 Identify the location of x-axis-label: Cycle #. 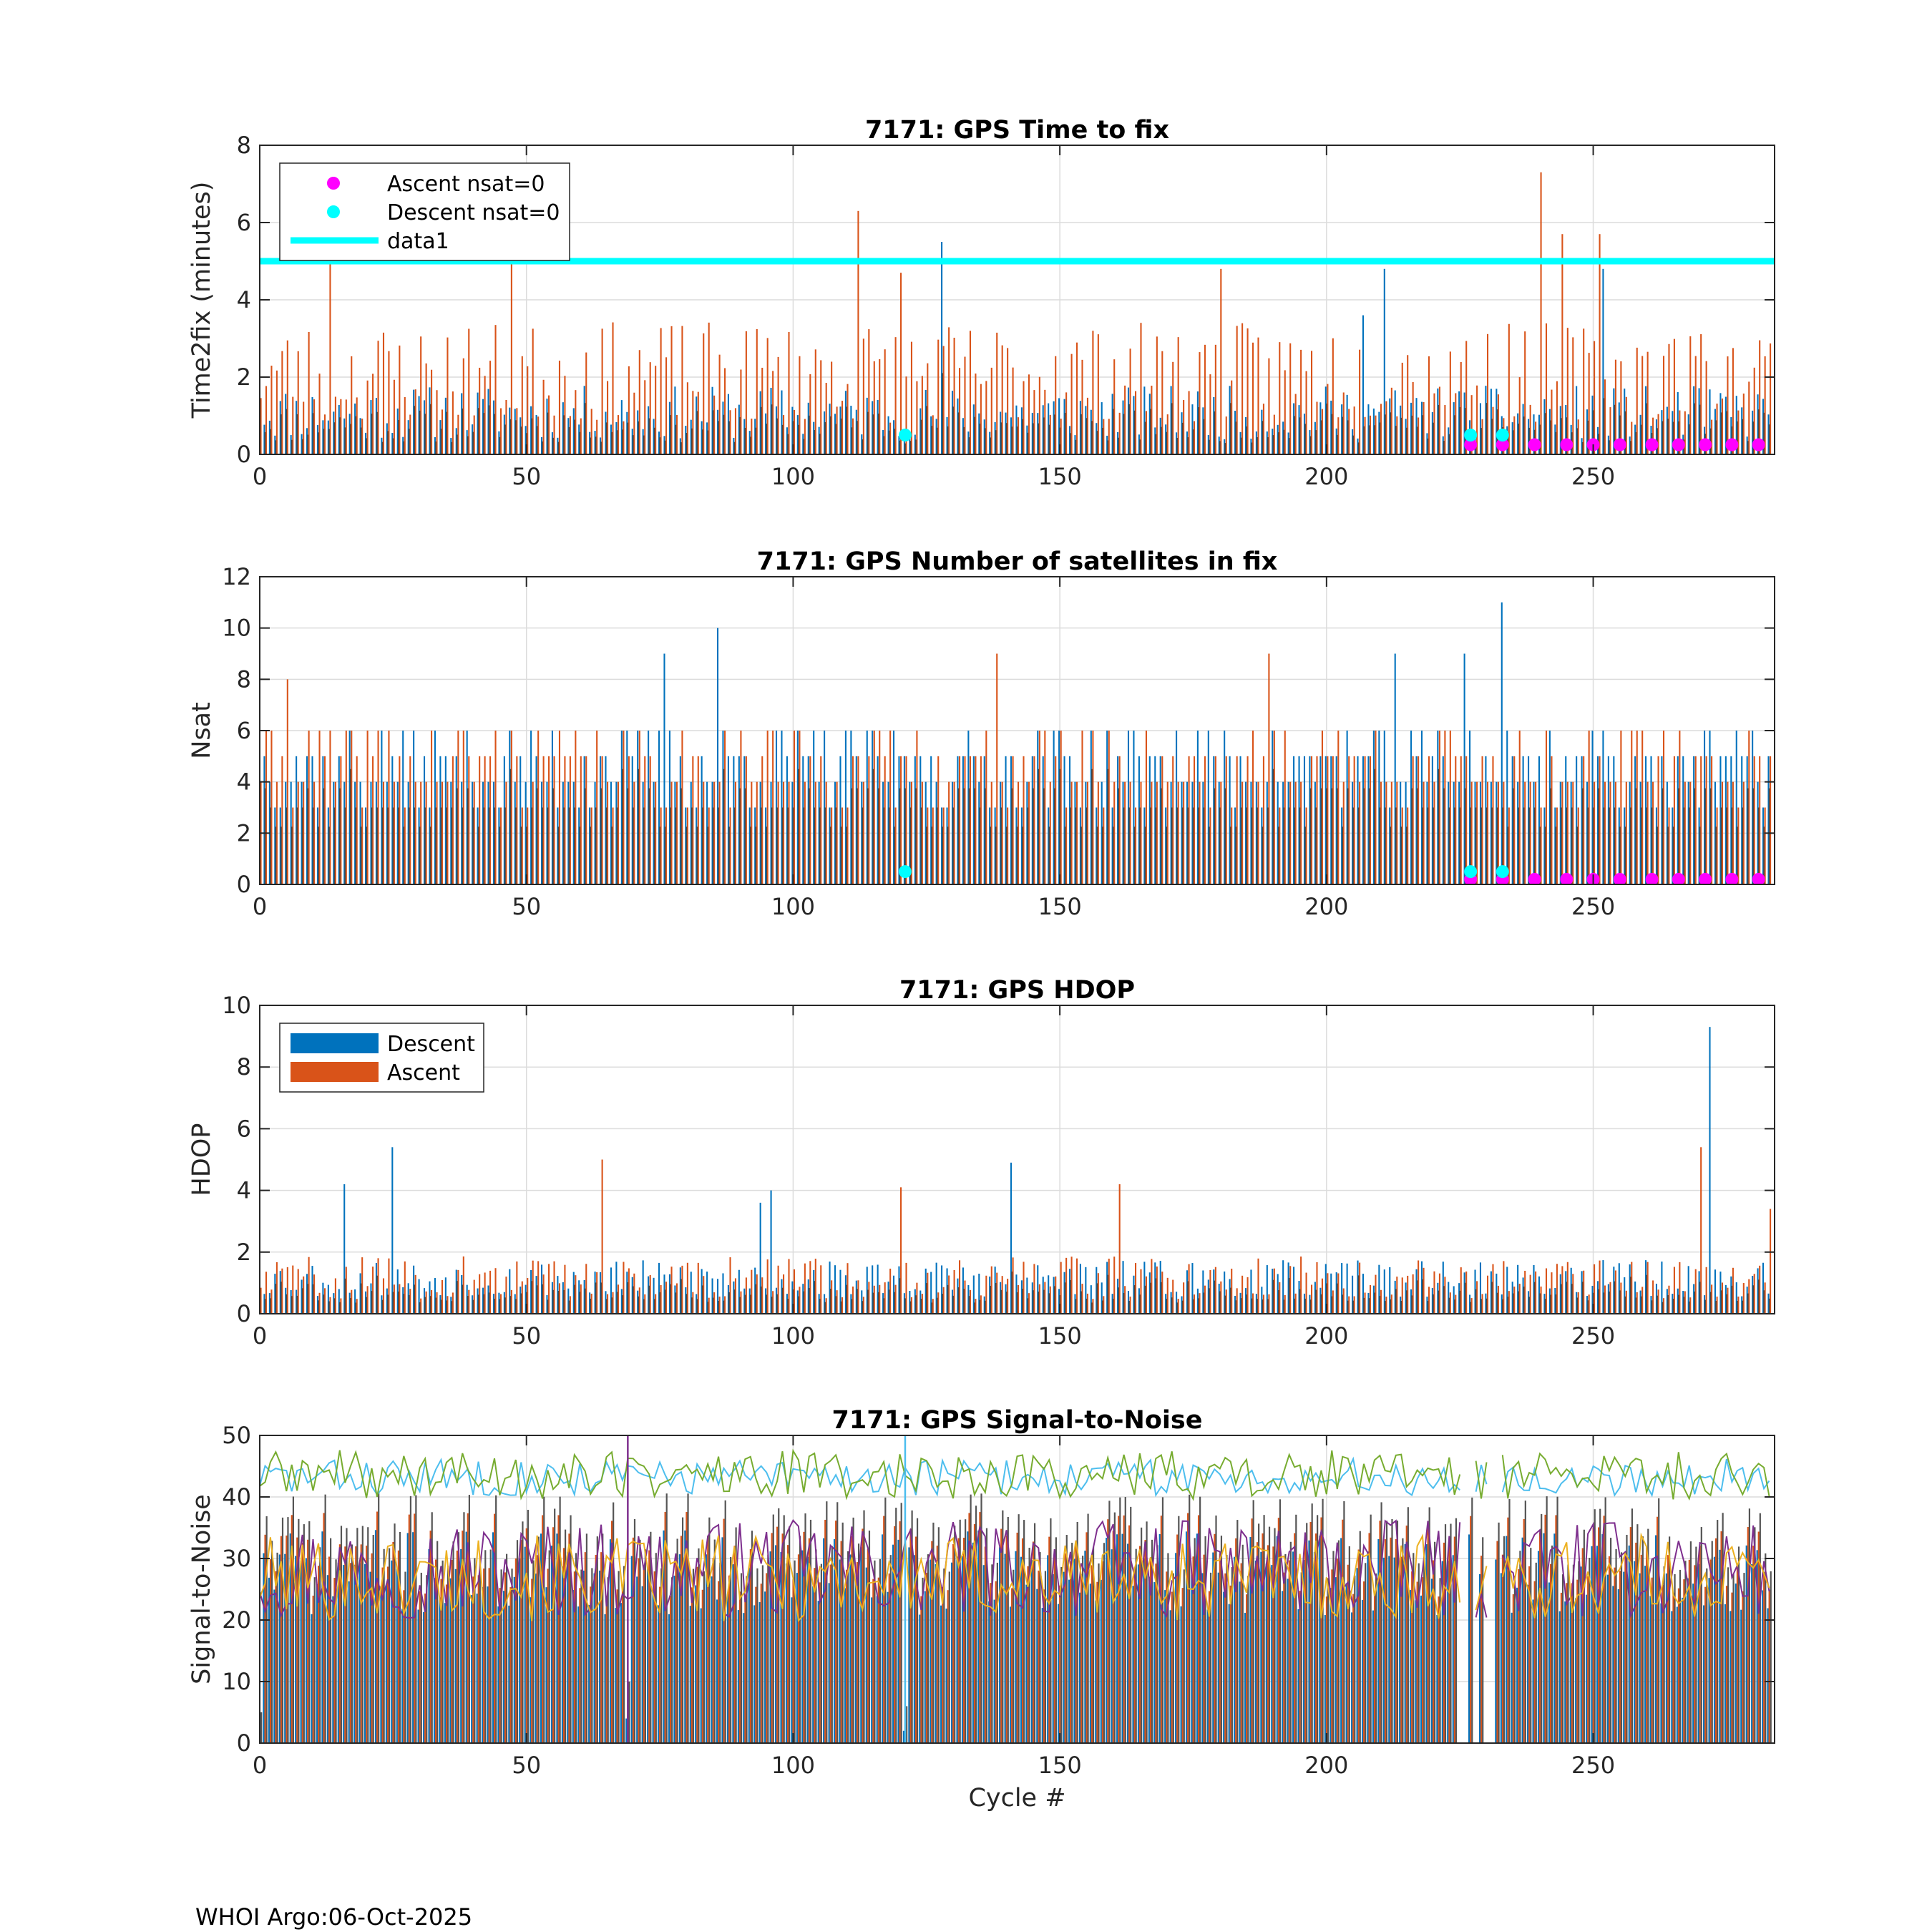
(1017, 1798).